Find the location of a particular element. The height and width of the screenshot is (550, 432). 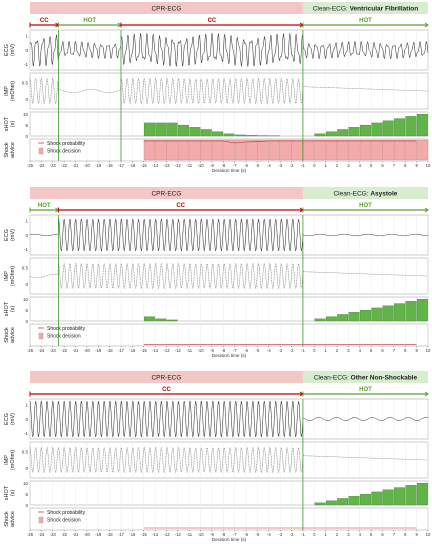

panel-ylabel: Shockadvice is located at coordinates (10, 150).